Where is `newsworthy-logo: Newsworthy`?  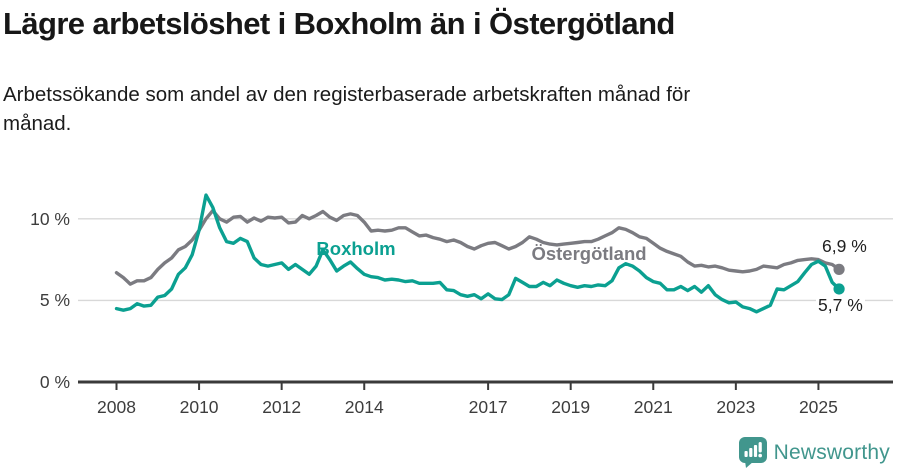
newsworthy-logo: Newsworthy is located at coordinates (814, 452).